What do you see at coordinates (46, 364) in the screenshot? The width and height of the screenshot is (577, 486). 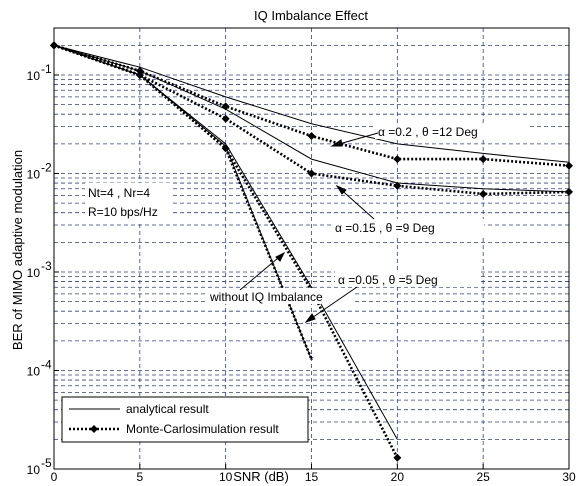 I see `y-tick-exponent: -4` at bounding box center [46, 364].